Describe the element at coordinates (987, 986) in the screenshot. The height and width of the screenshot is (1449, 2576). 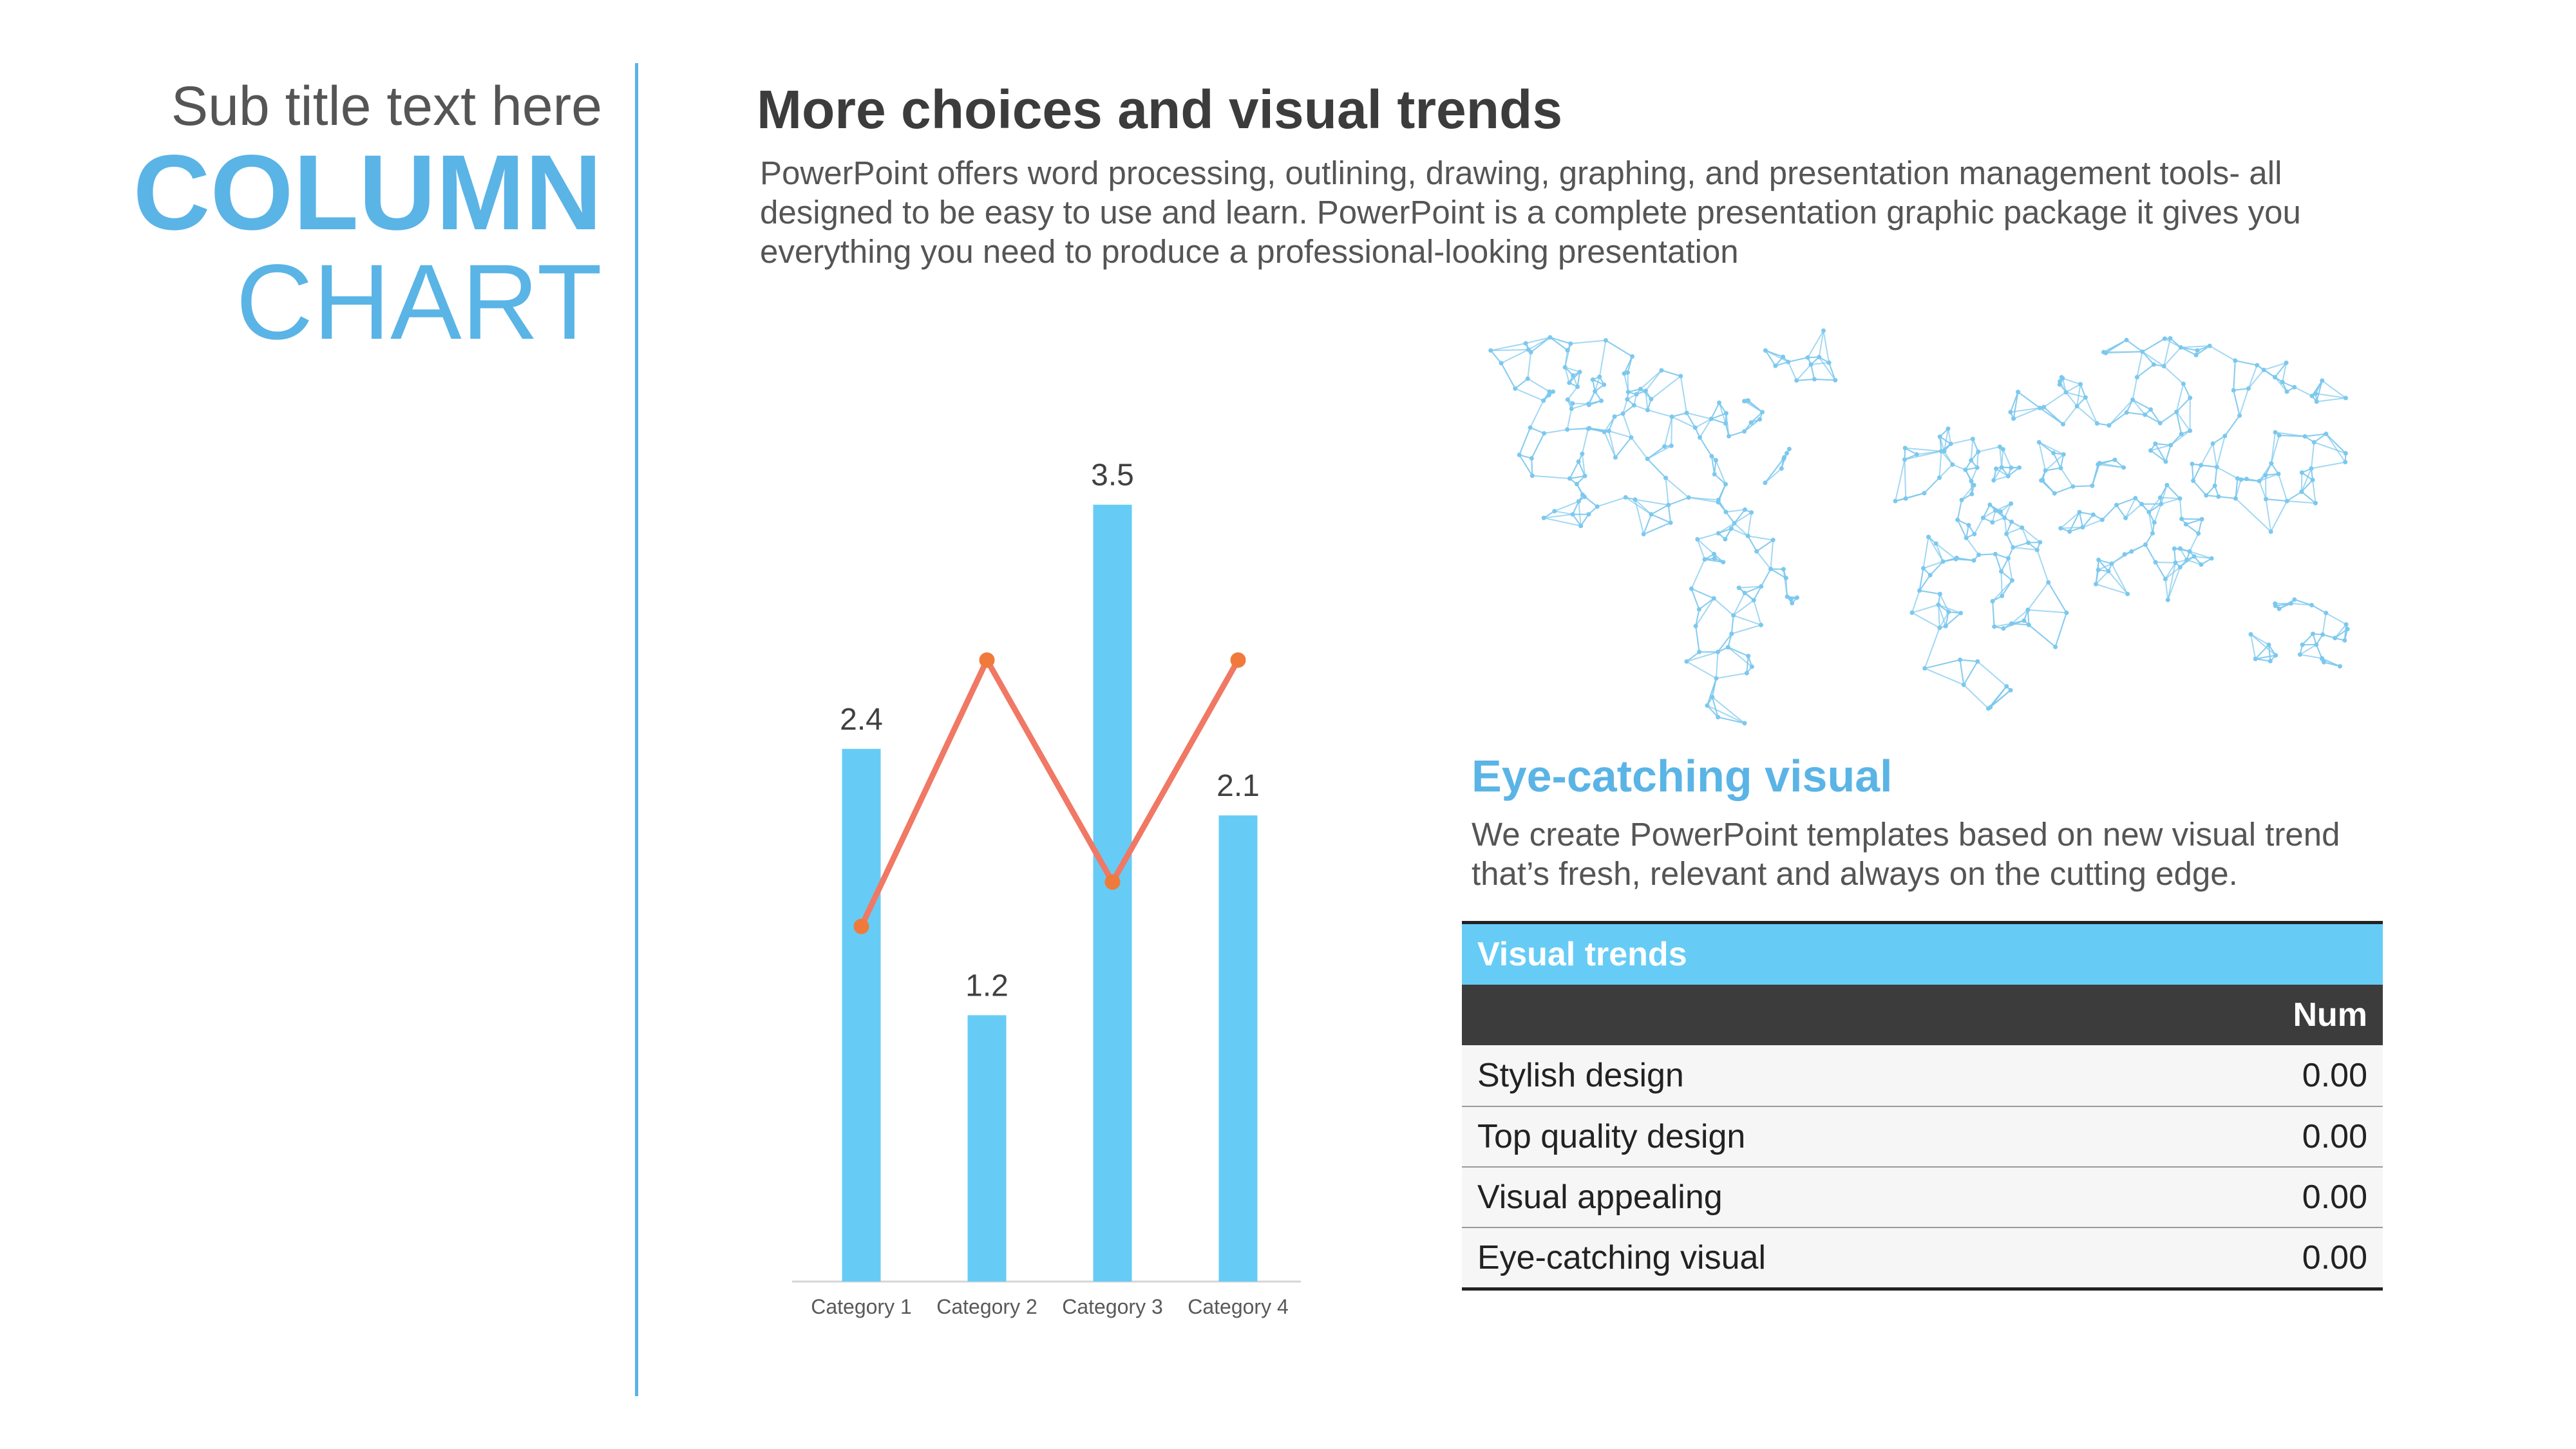
I see `data-label-2: 1.2` at that location.